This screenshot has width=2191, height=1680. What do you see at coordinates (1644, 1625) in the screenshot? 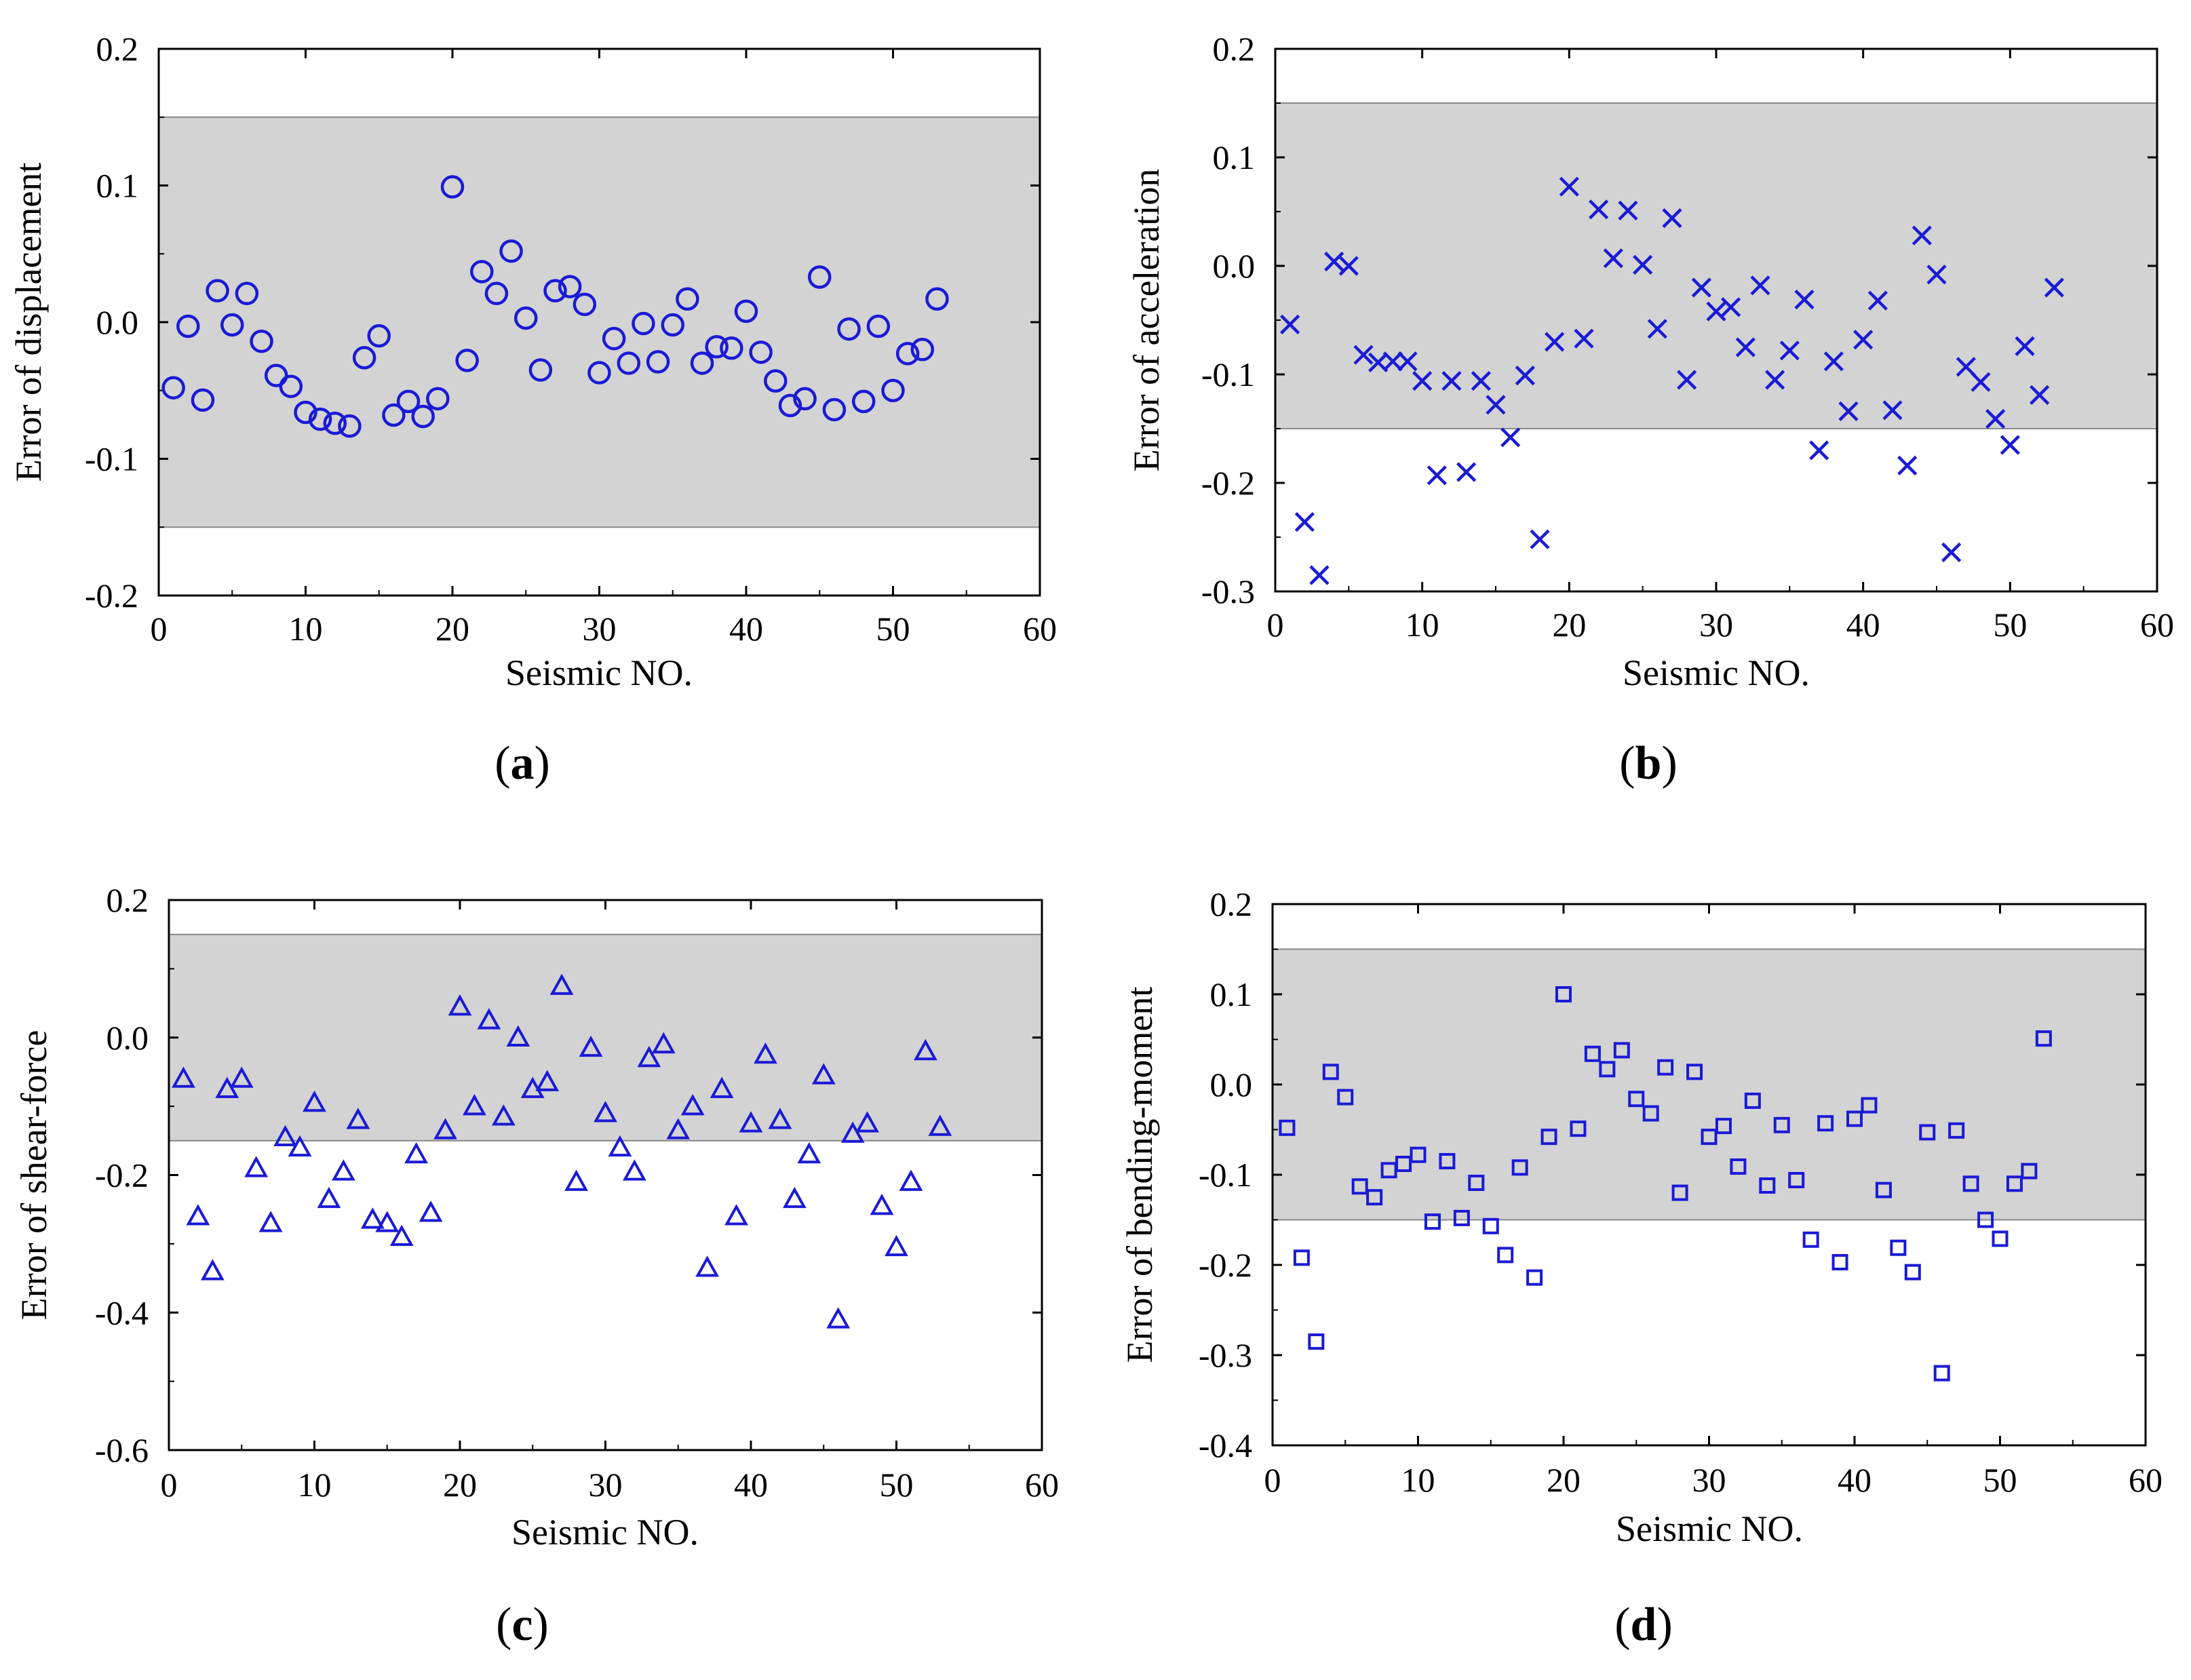
I see `panel-label-letter: d` at bounding box center [1644, 1625].